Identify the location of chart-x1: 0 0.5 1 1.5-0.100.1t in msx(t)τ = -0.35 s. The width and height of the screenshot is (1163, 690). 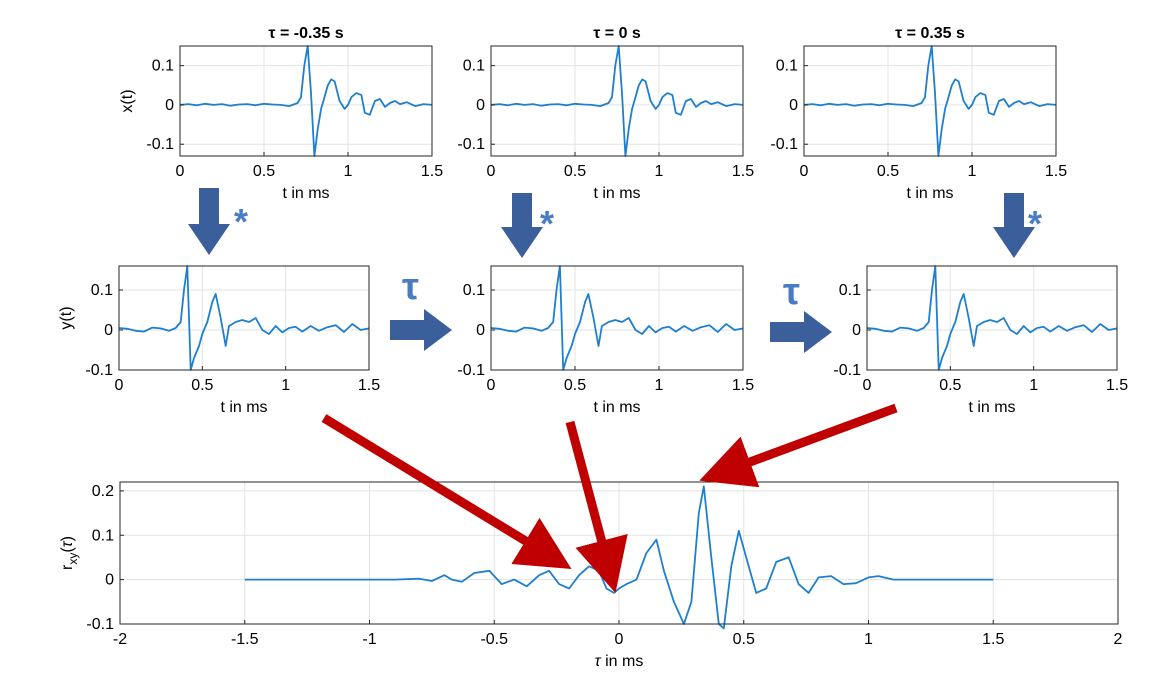
(281, 113).